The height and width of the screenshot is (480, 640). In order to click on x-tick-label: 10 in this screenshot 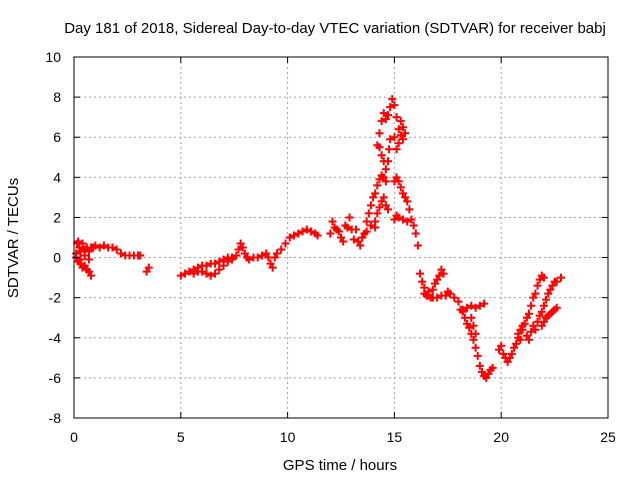, I will do `click(288, 437)`.